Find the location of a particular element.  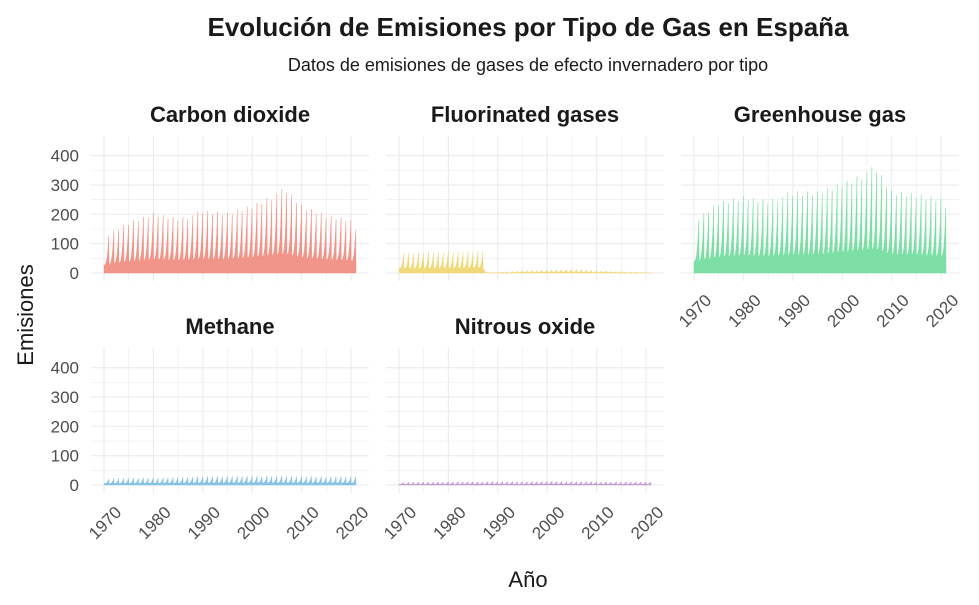

panel-carbon-dioxide: Carbon dioxide 0 100 200 300 400 is located at coordinates (210, 192).